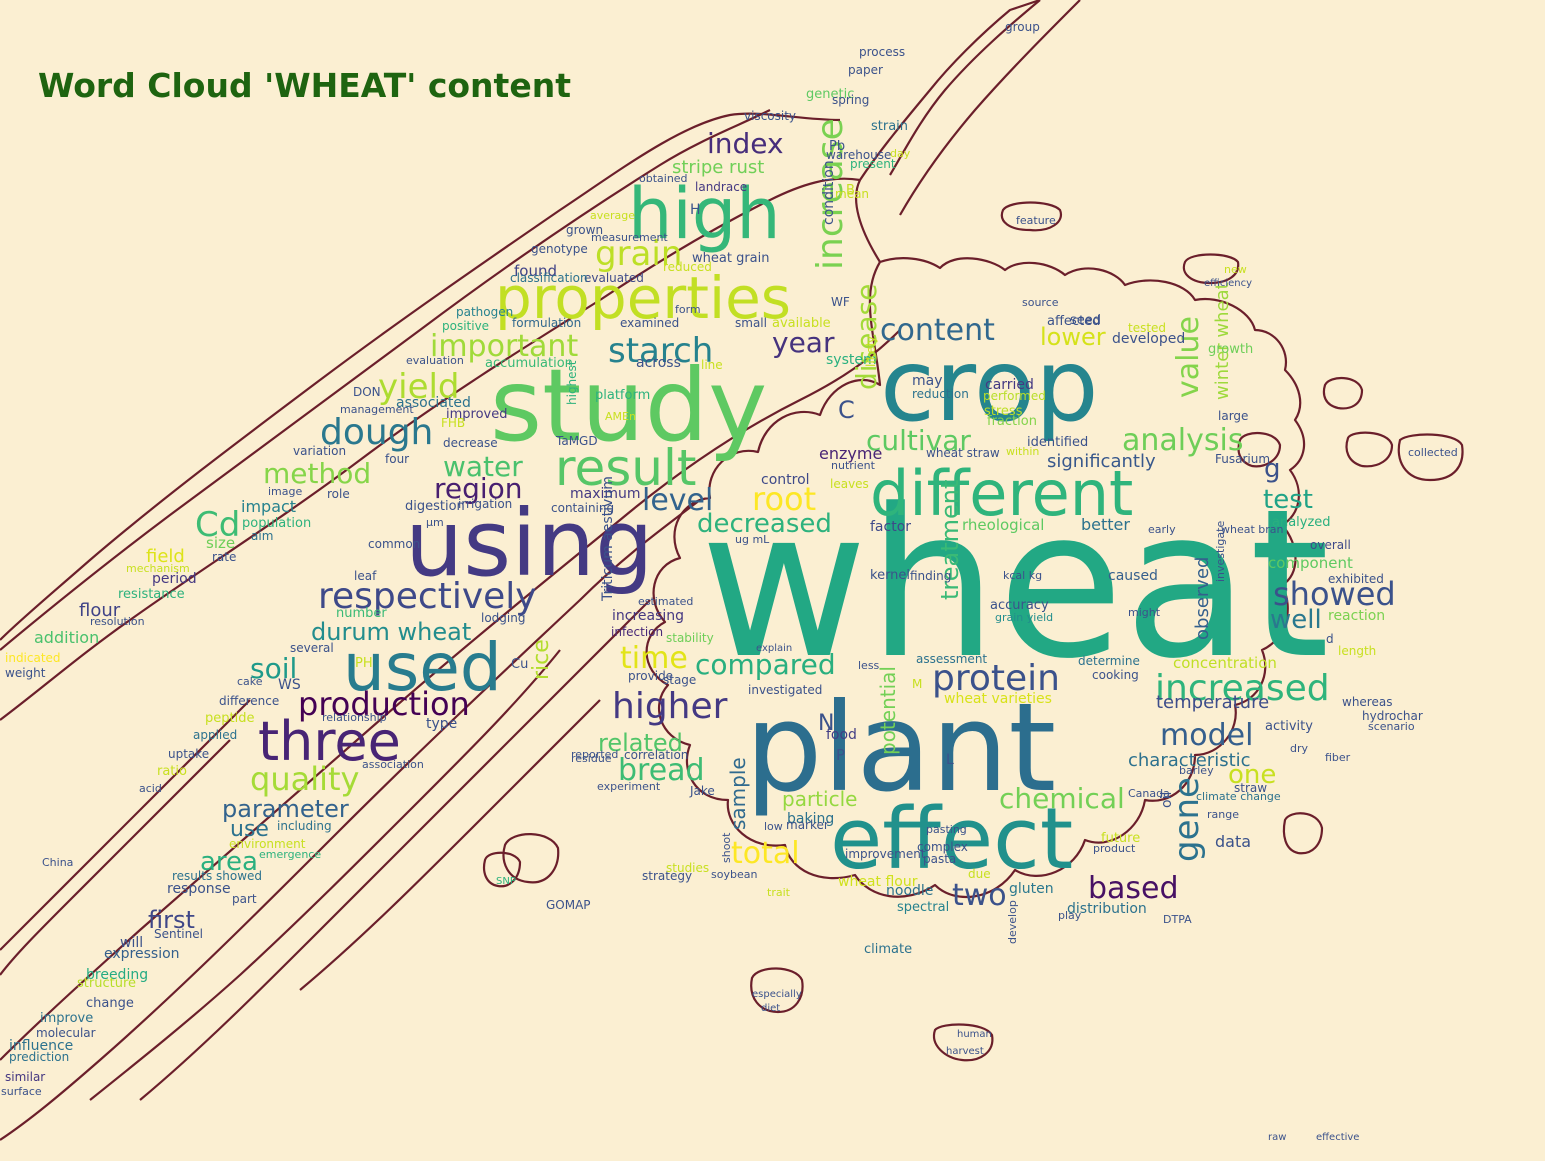 The width and height of the screenshot is (1545, 1161). I want to click on word-trait: trait, so click(779, 892).